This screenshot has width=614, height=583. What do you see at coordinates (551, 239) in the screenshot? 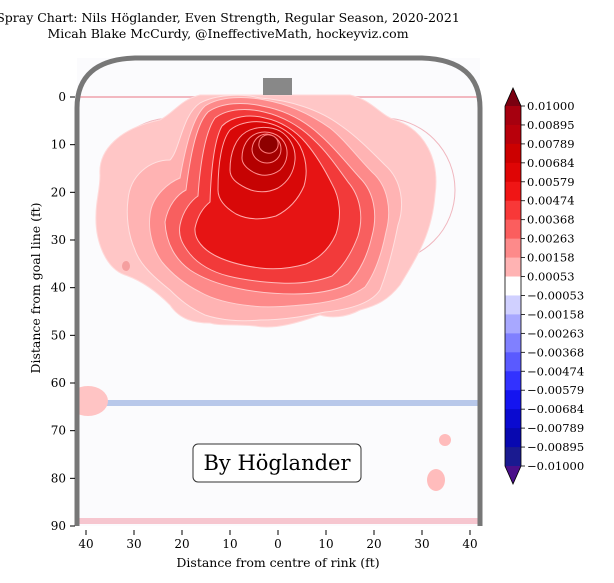
I see `colorbar-tick-label: 0.00263` at bounding box center [551, 239].